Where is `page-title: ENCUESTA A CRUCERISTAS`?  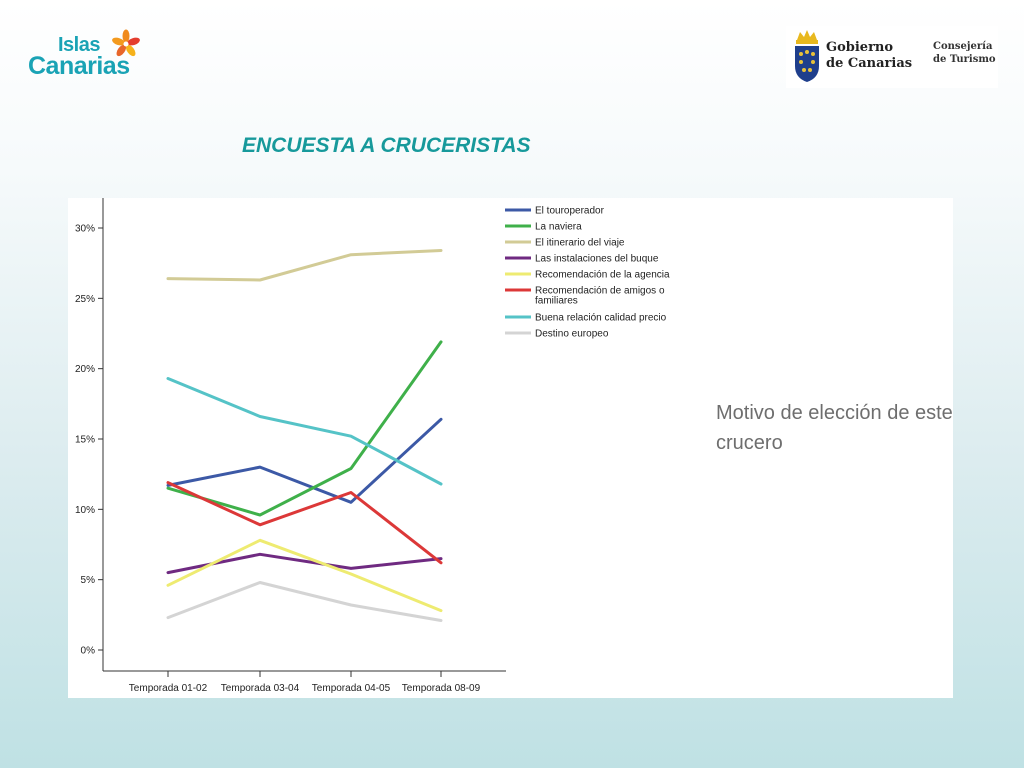
page-title: ENCUESTA A CRUCERISTAS is located at coordinates (386, 145).